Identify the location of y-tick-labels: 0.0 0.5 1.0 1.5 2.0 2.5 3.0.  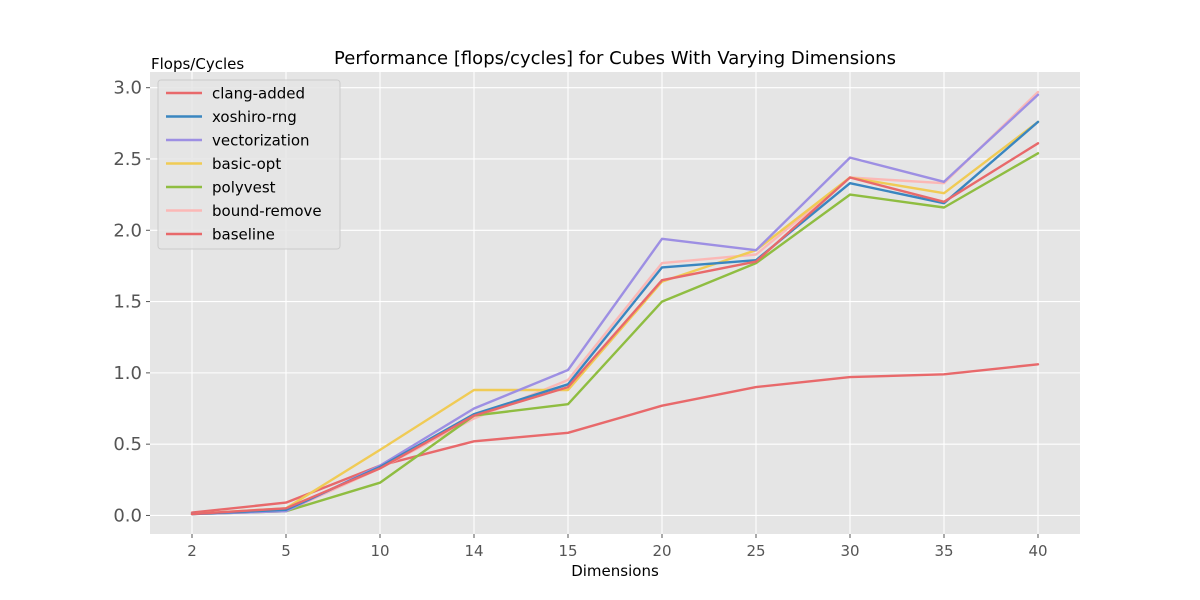
(131, 302).